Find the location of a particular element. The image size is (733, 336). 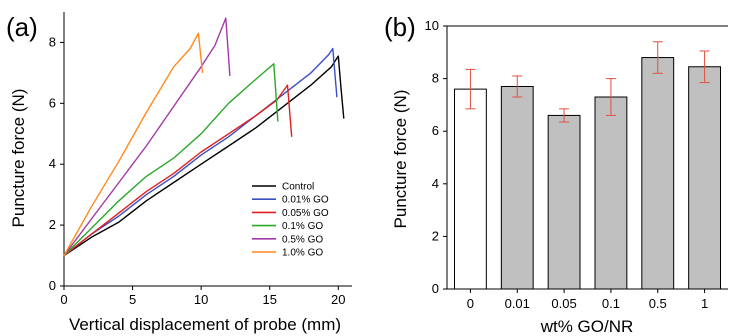

x-tick-label: 1 is located at coordinates (704, 303).